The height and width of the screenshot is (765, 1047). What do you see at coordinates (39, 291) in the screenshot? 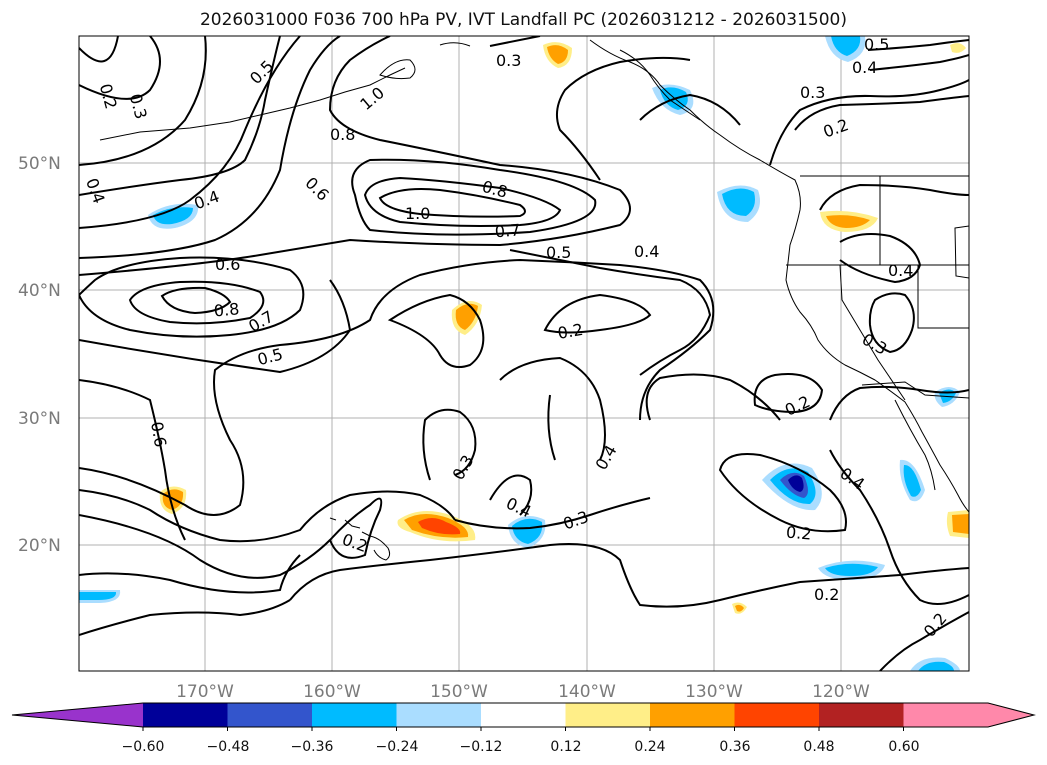
I see `lat-label: 40°N` at bounding box center [39, 291].